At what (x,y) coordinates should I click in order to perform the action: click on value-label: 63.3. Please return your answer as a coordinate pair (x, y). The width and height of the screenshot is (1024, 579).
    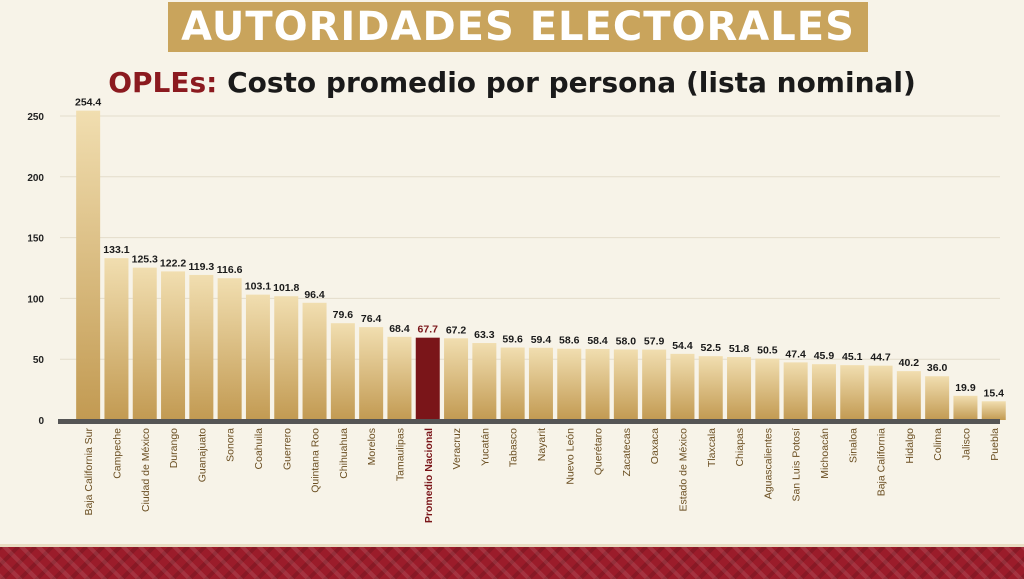
    Looking at the image, I should click on (484, 335).